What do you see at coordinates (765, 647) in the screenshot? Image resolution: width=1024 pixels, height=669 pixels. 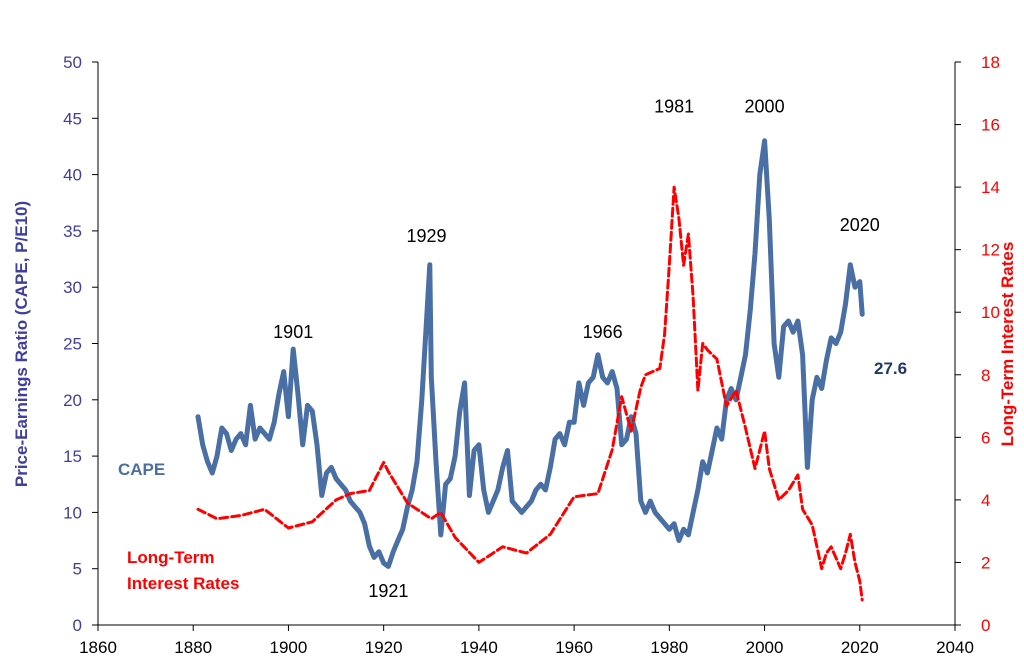 I see `x-tick-label: 2000` at bounding box center [765, 647].